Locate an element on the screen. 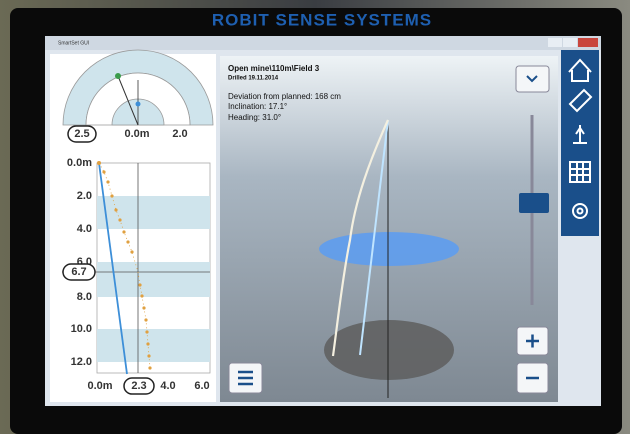 The width and height of the screenshot is (630, 434). settings-icon-core is located at coordinates (580, 211).